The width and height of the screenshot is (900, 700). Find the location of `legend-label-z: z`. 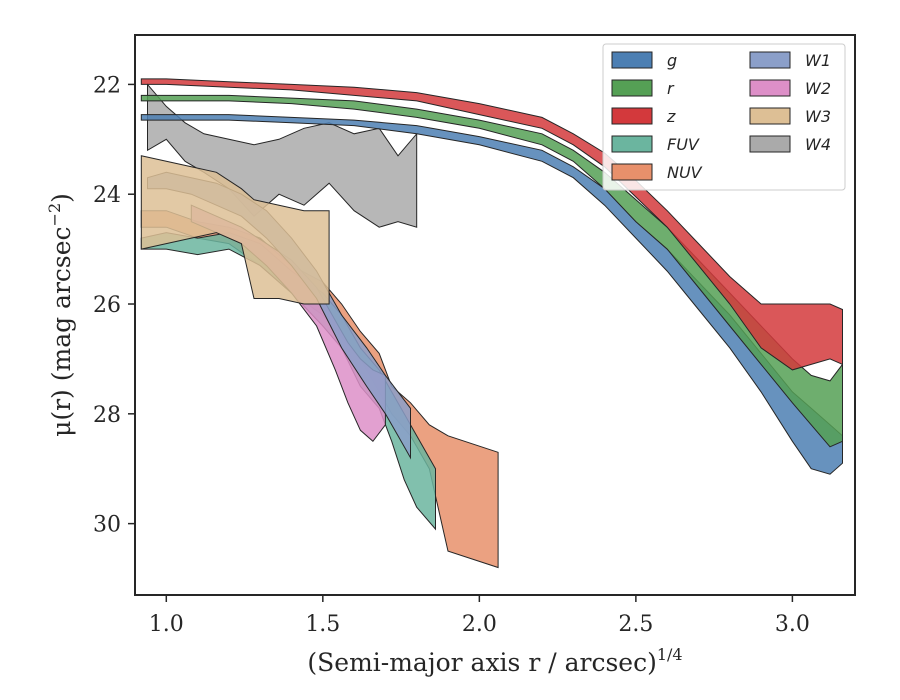

legend-label-z: z is located at coordinates (671, 116).